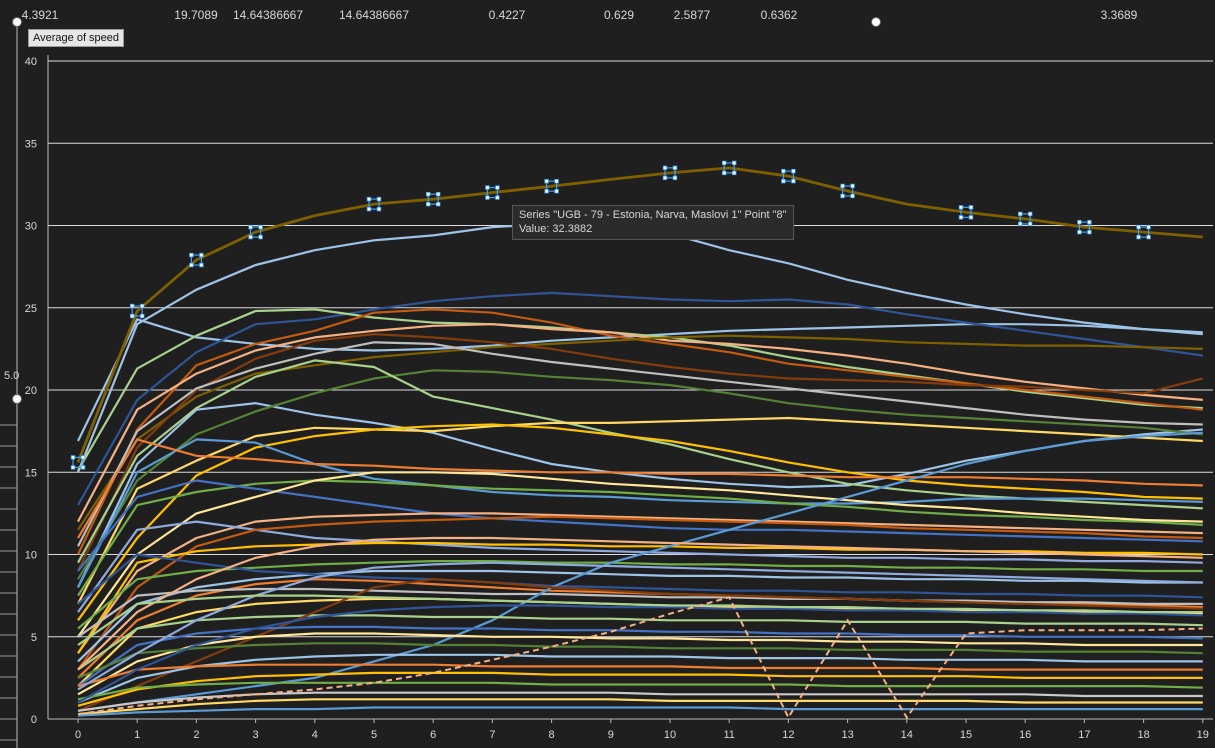  What do you see at coordinates (76, 38) in the screenshot?
I see `field-button-average-of-speed: Average of speed` at bounding box center [76, 38].